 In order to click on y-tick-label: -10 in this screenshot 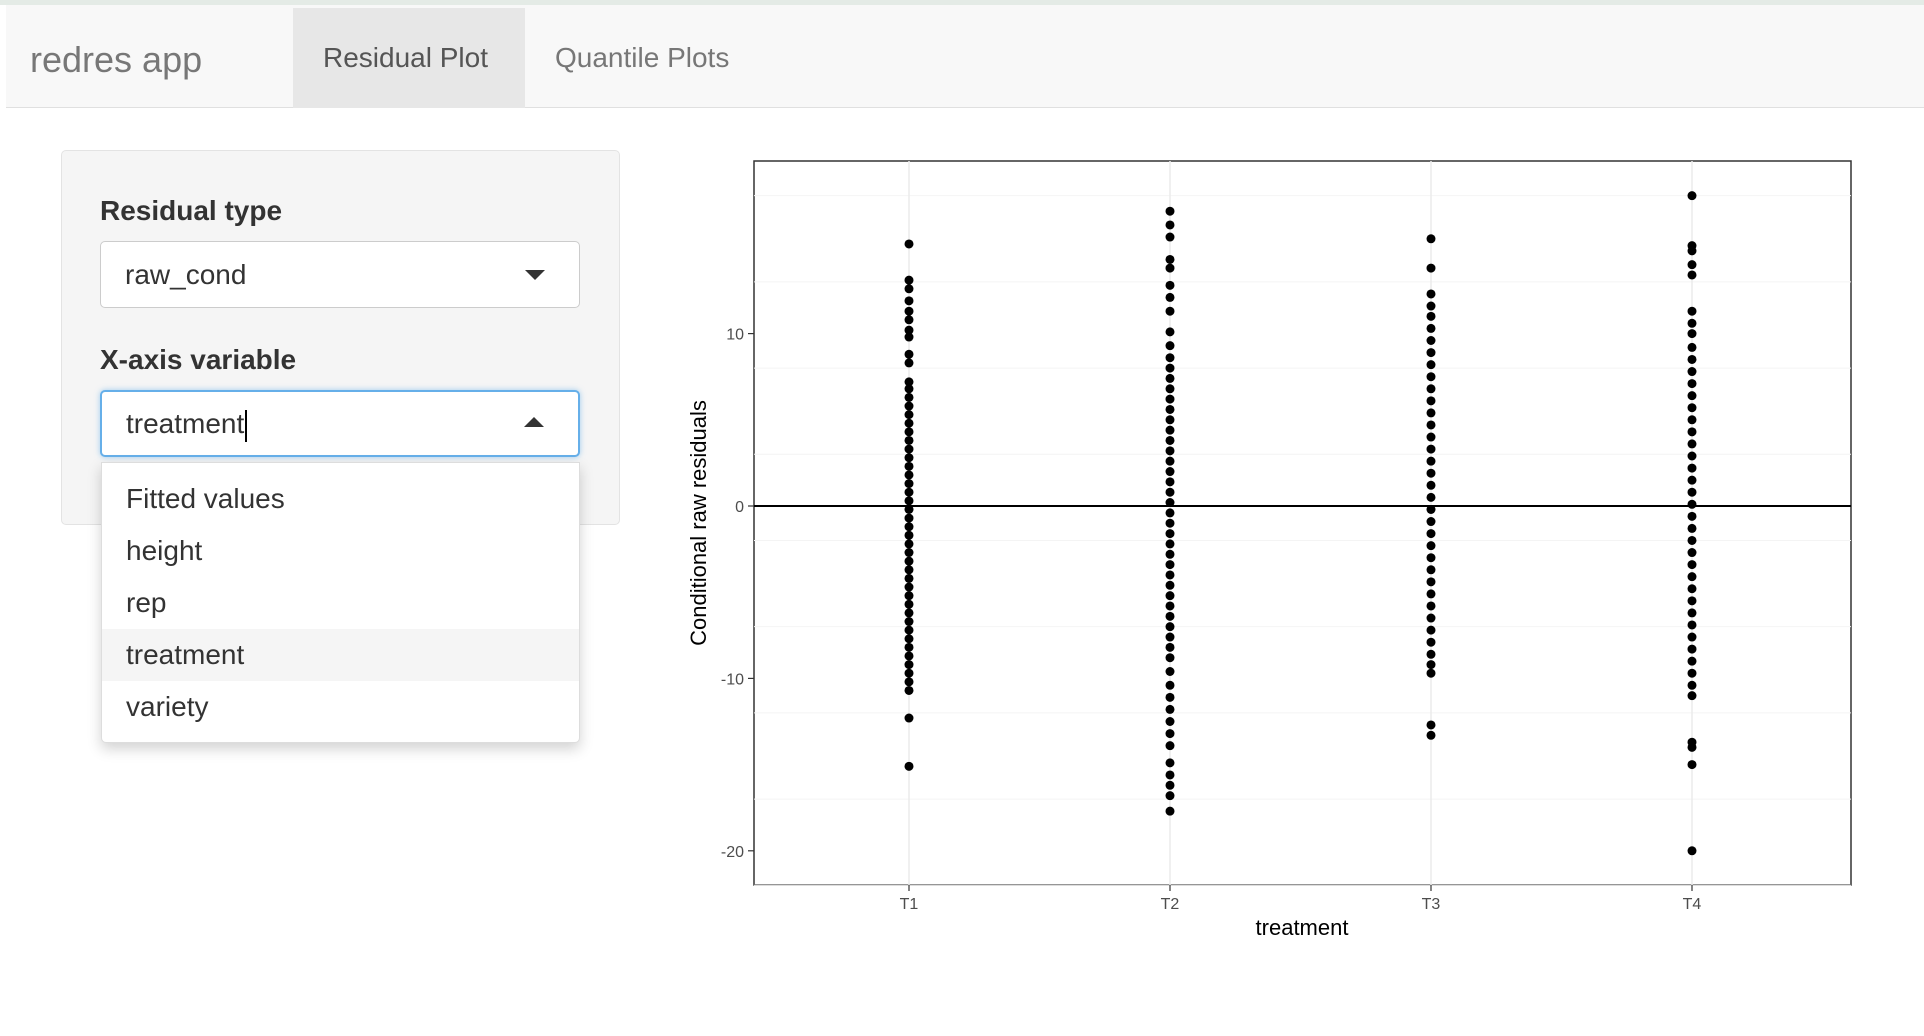, I will do `click(732, 679)`.